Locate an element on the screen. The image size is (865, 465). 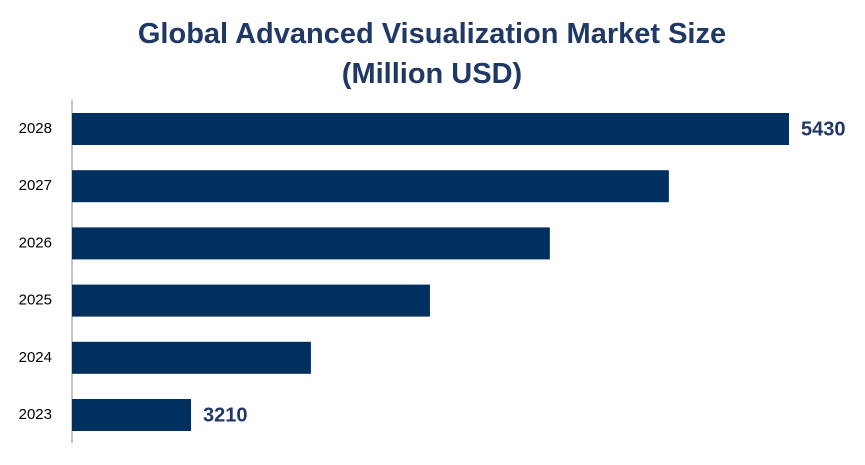
y-tick-label: 2027 is located at coordinates (35, 185).